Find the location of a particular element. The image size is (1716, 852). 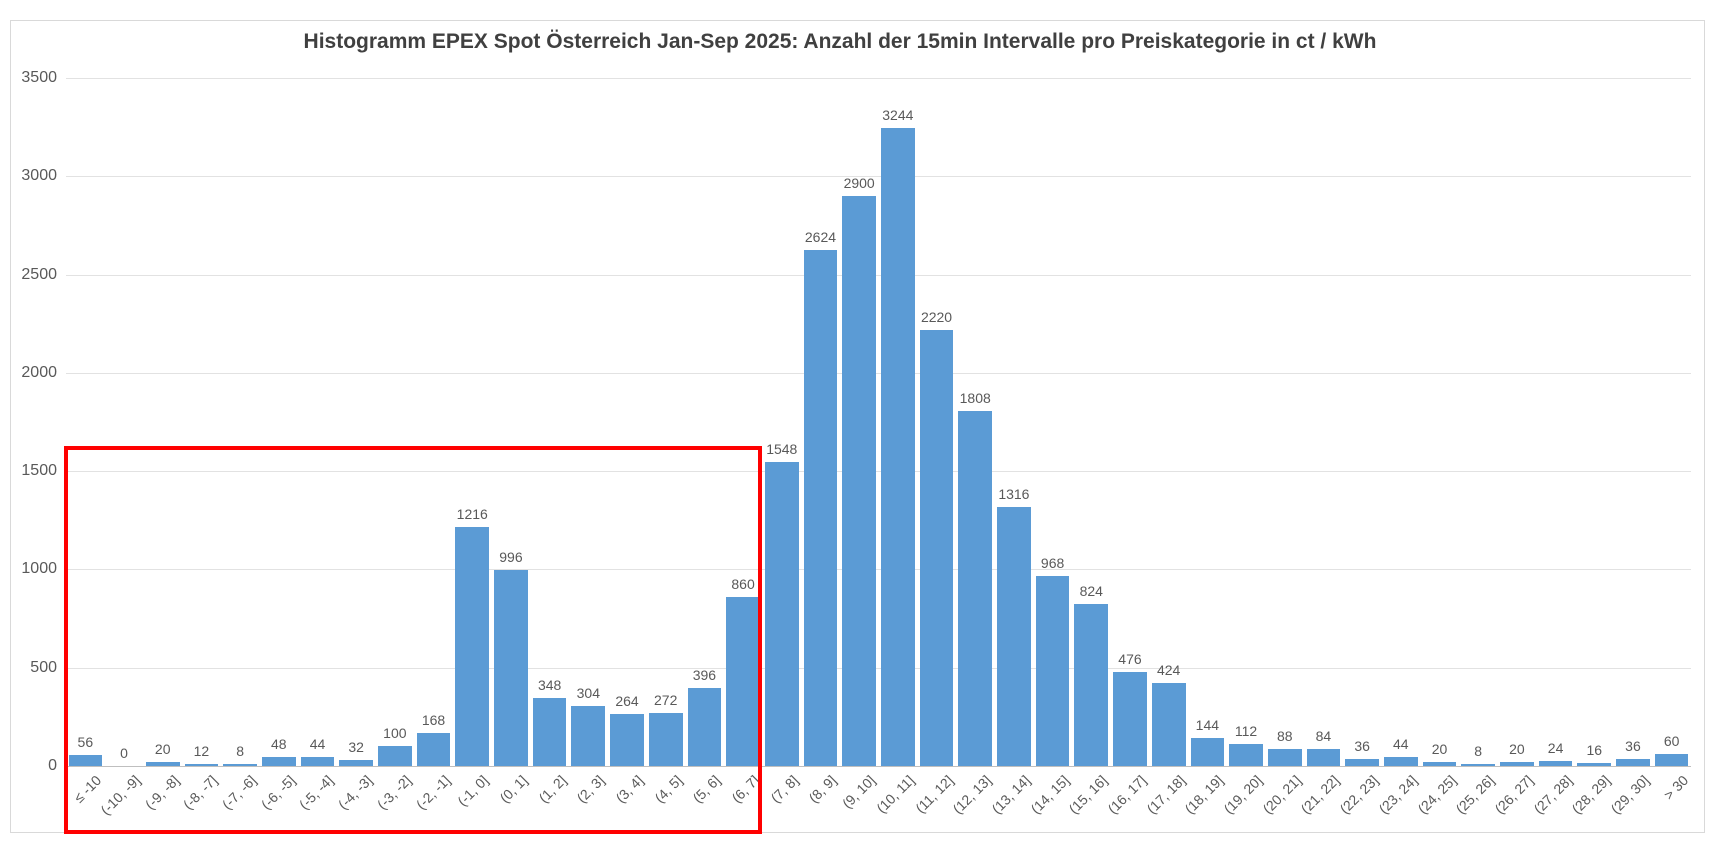

bar-value-label: 2900 is located at coordinates (859, 182).